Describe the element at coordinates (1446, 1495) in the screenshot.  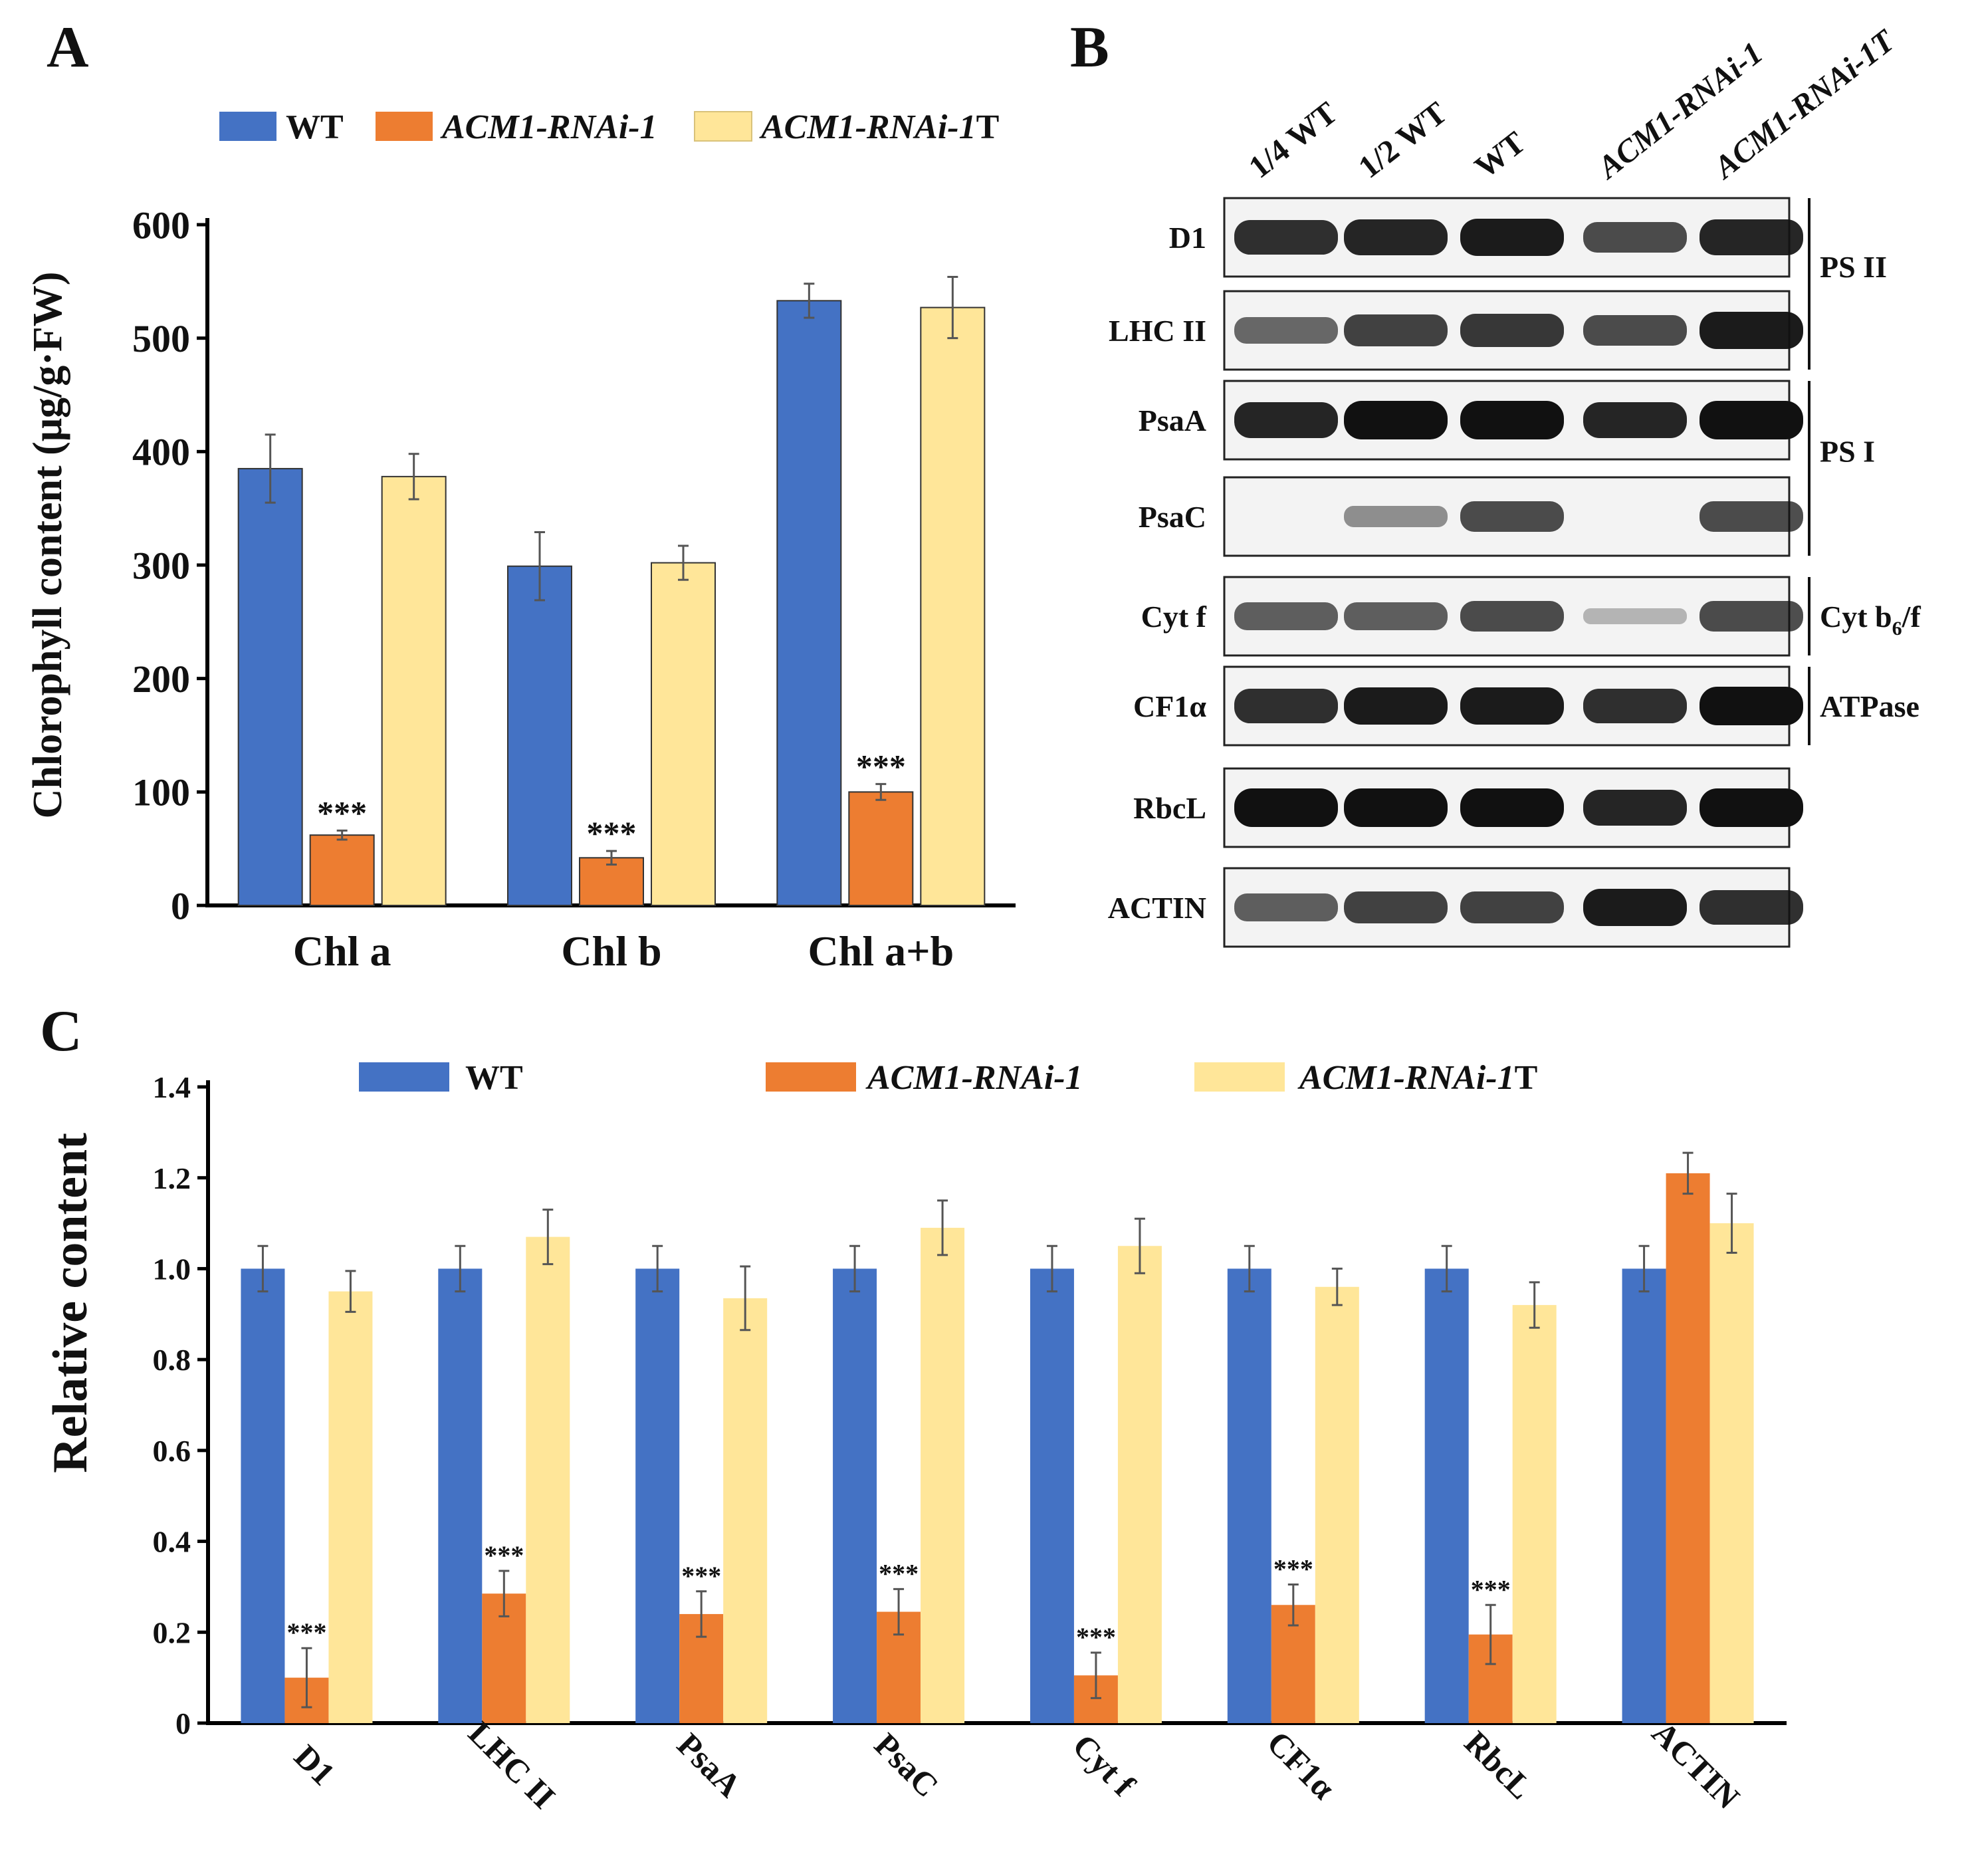
I see `bar-wt-rbcl` at that location.